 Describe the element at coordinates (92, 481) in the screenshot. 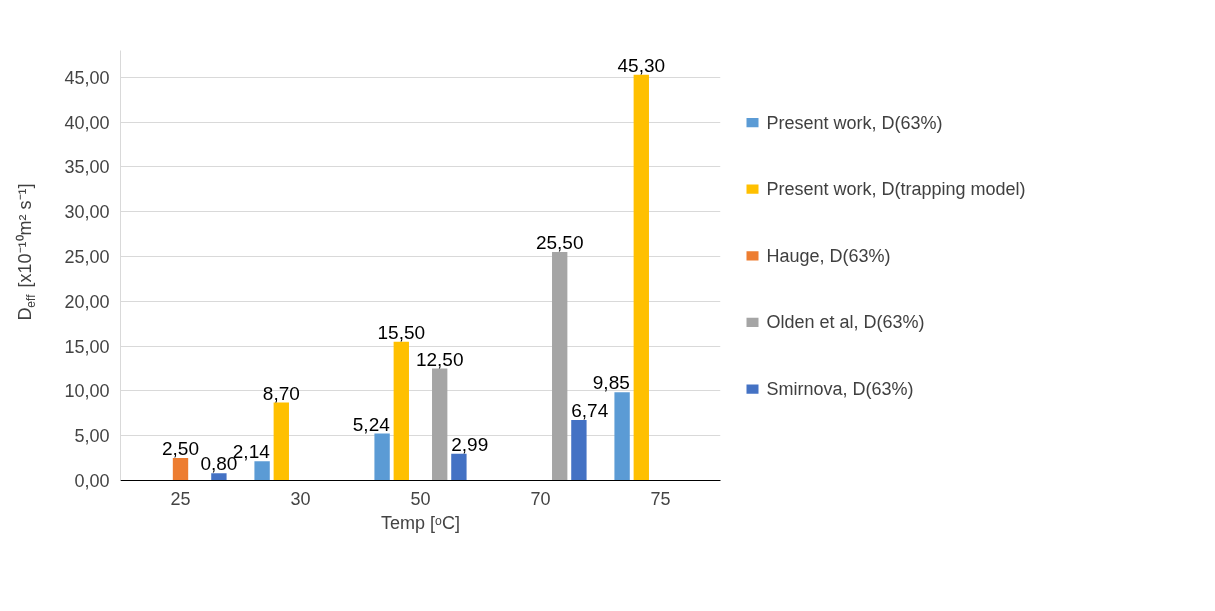

I see `y-tick-label: 0,00` at that location.